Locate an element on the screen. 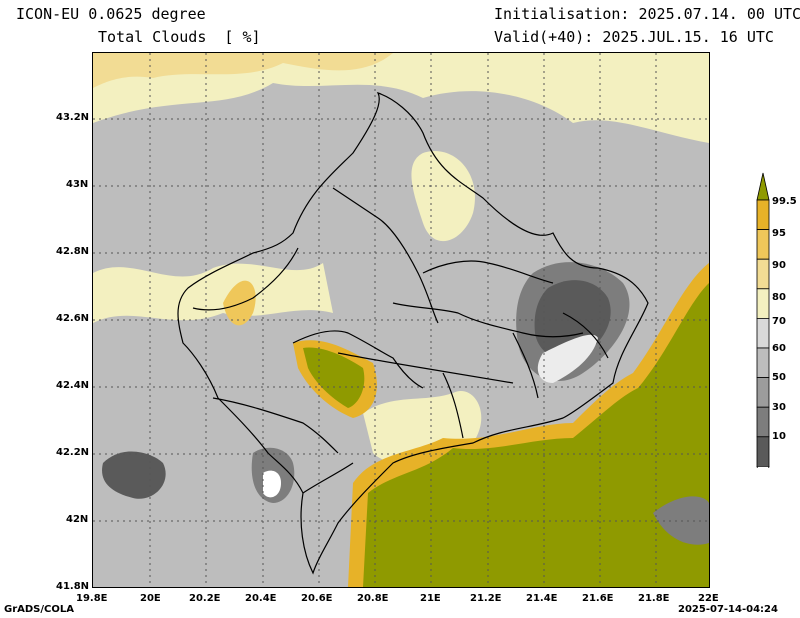 Image resolution: width=800 pixels, height=618 pixels. lon-label: 20.6E is located at coordinates (317, 598).